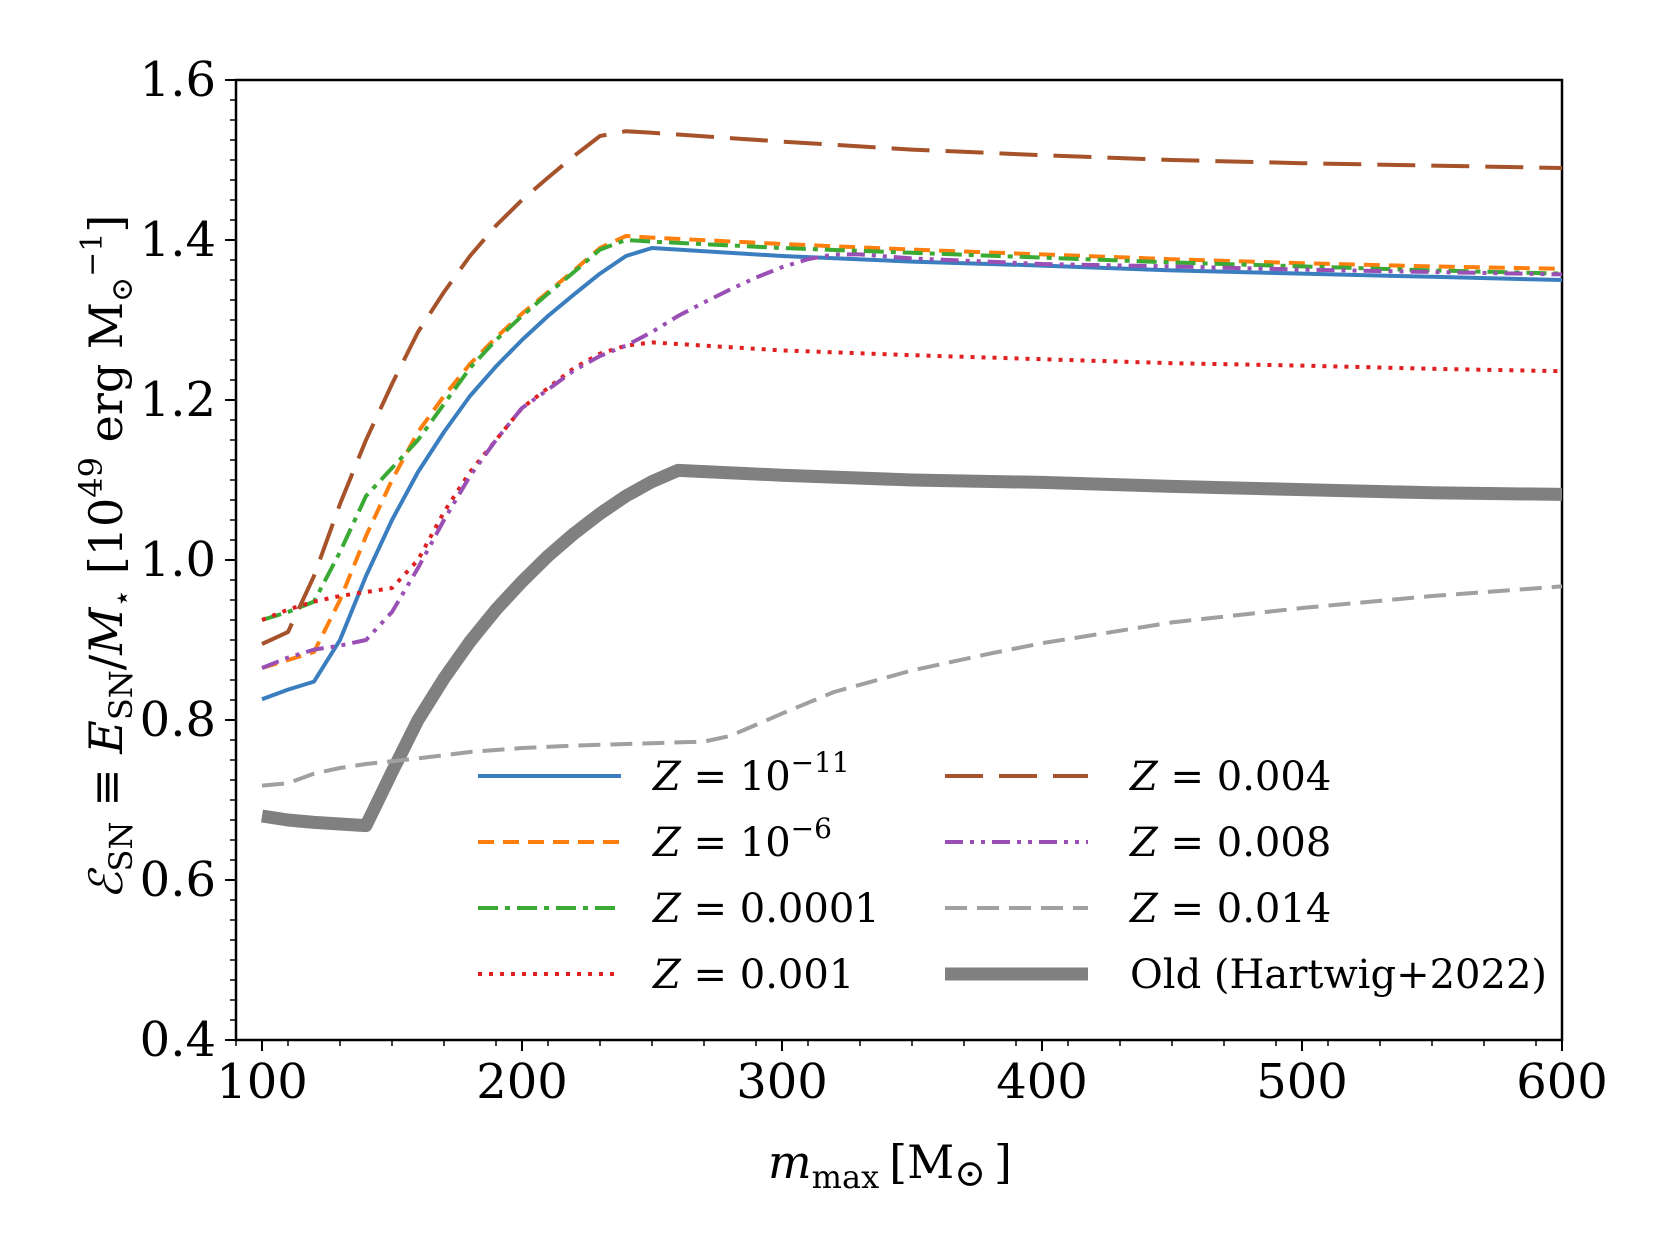 The image size is (1660, 1245). Describe the element at coordinates (752, 975) in the screenshot. I see `legend-label-3: Z = 0.001` at that location.